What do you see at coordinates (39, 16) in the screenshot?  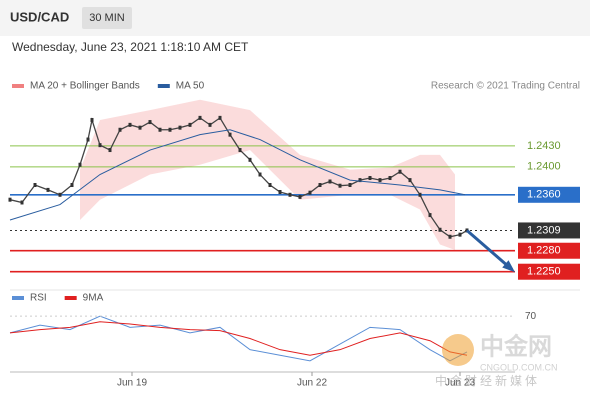 I see `symbol: USD/CAD` at bounding box center [39, 16].